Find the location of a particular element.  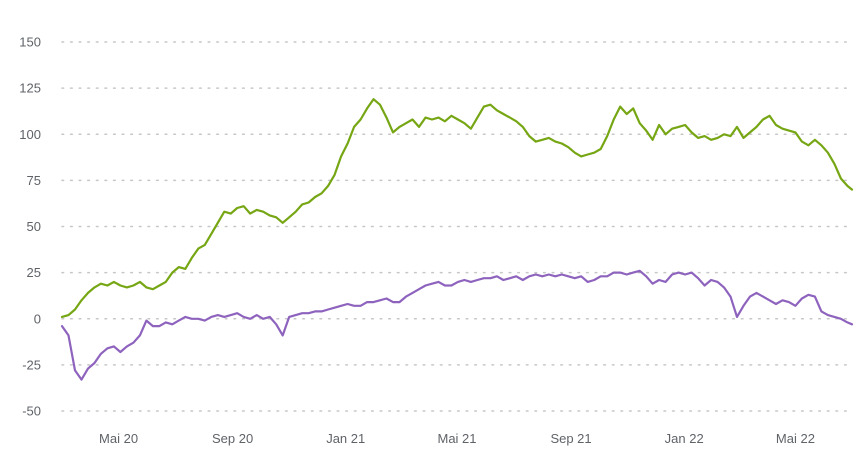

y-tick-label: 75 is located at coordinates (34, 180).